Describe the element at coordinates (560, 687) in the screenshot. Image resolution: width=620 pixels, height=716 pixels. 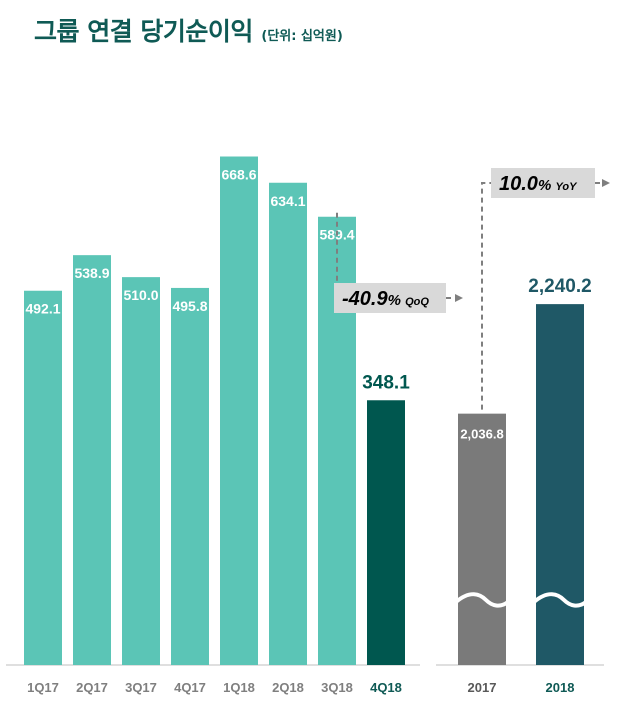
I see `x-tick-2018: 2018` at that location.